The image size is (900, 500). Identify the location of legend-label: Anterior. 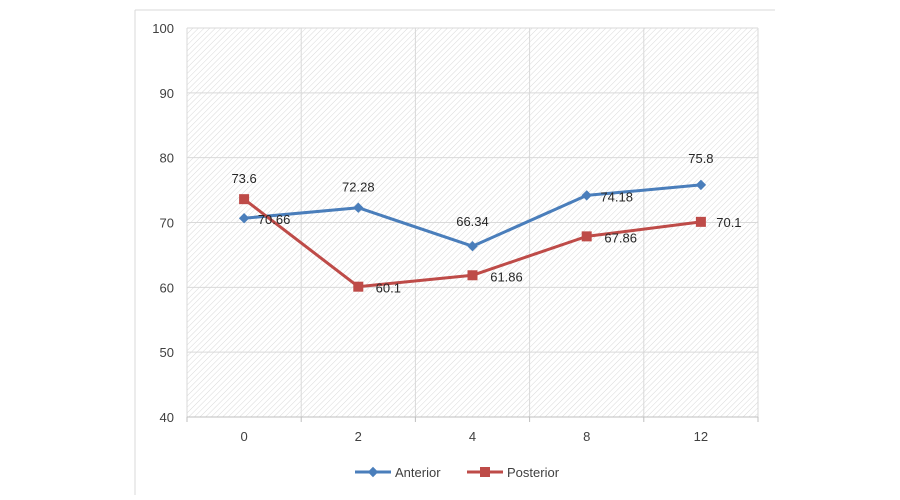
(418, 472).